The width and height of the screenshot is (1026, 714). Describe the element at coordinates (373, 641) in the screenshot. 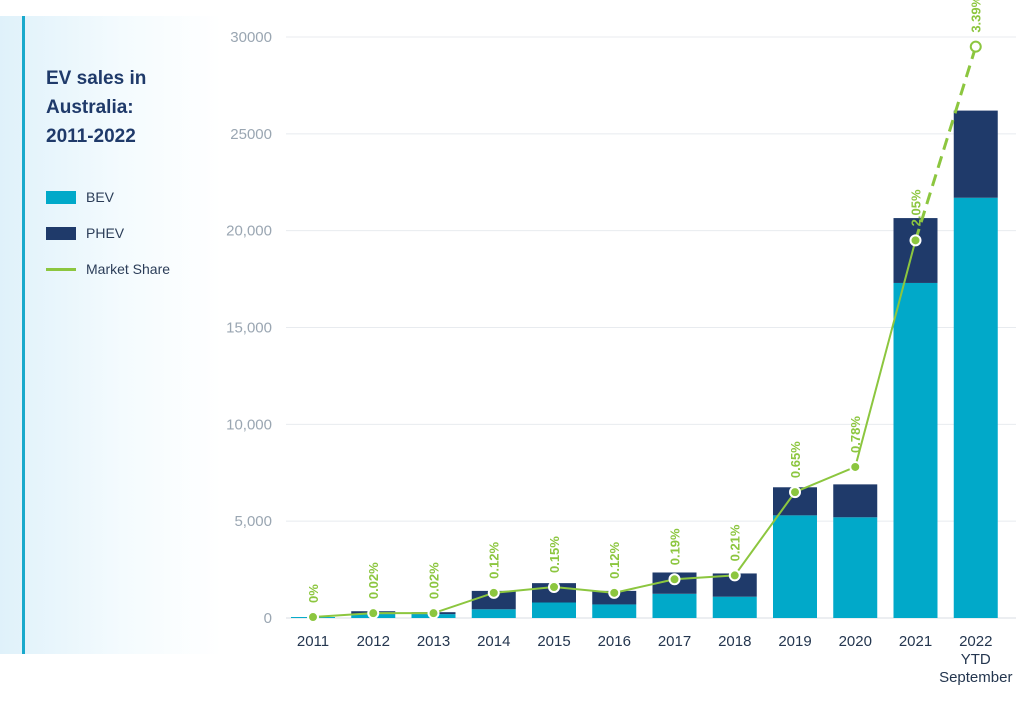

I see `x-tick-label: 2012` at that location.